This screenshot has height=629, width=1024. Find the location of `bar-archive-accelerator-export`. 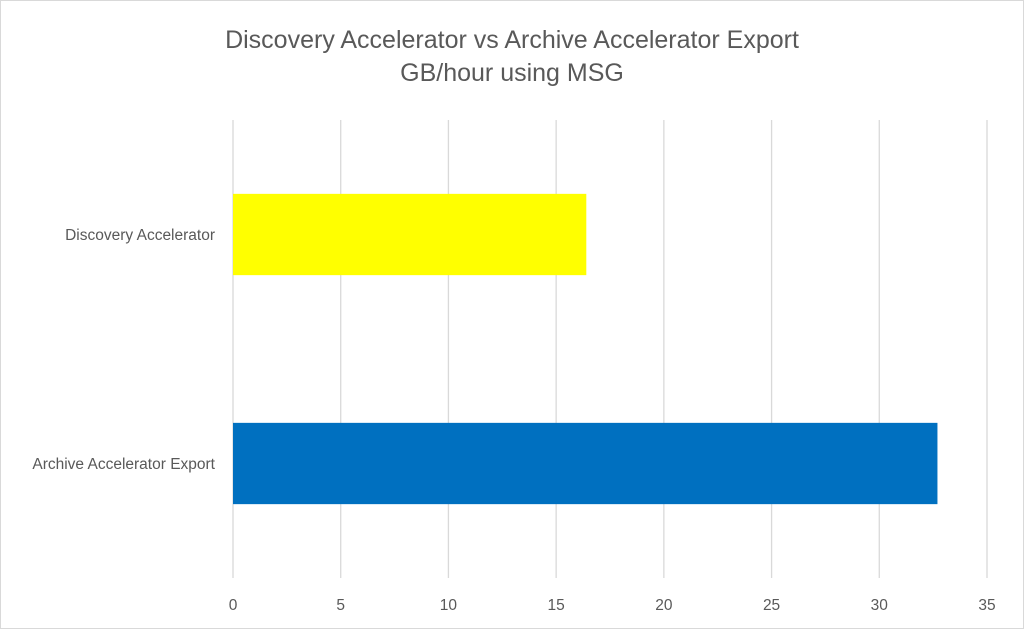

bar-archive-accelerator-export is located at coordinates (585, 463).